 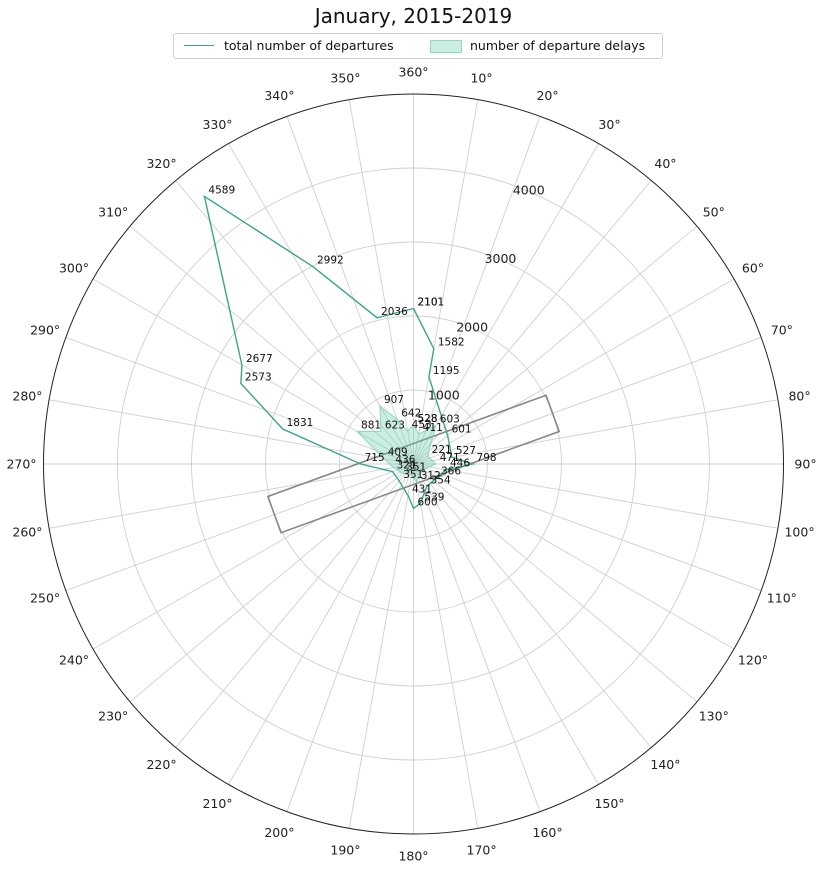 What do you see at coordinates (258, 378) in the screenshot?
I see `data-label-s0-p16: 2573` at bounding box center [258, 378].